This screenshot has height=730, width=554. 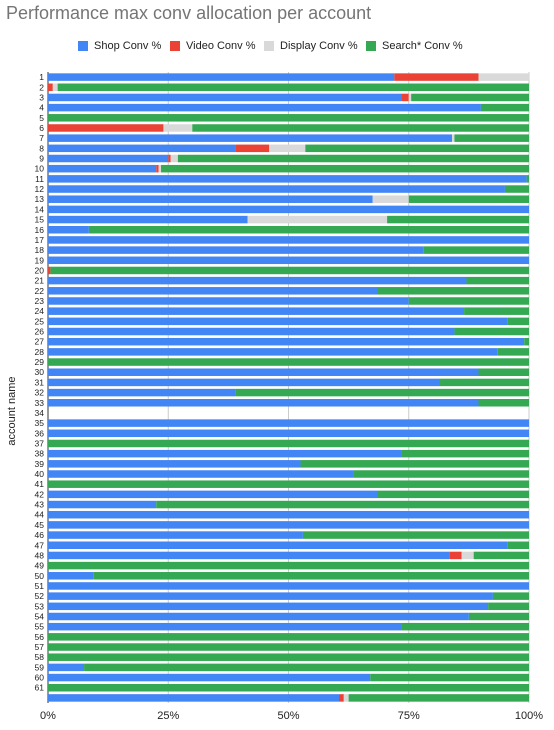 I want to click on legend-item-display: Display Conv %, so click(x=311, y=46).